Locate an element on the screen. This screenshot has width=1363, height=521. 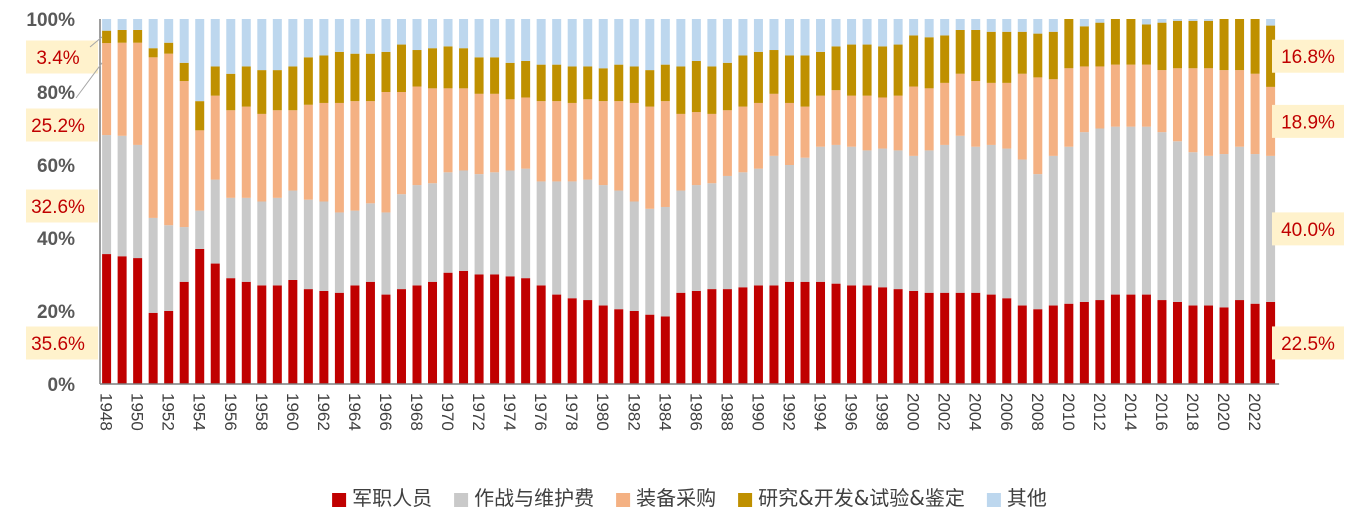
bar-segment-2005-s4 is located at coordinates (991, 25).